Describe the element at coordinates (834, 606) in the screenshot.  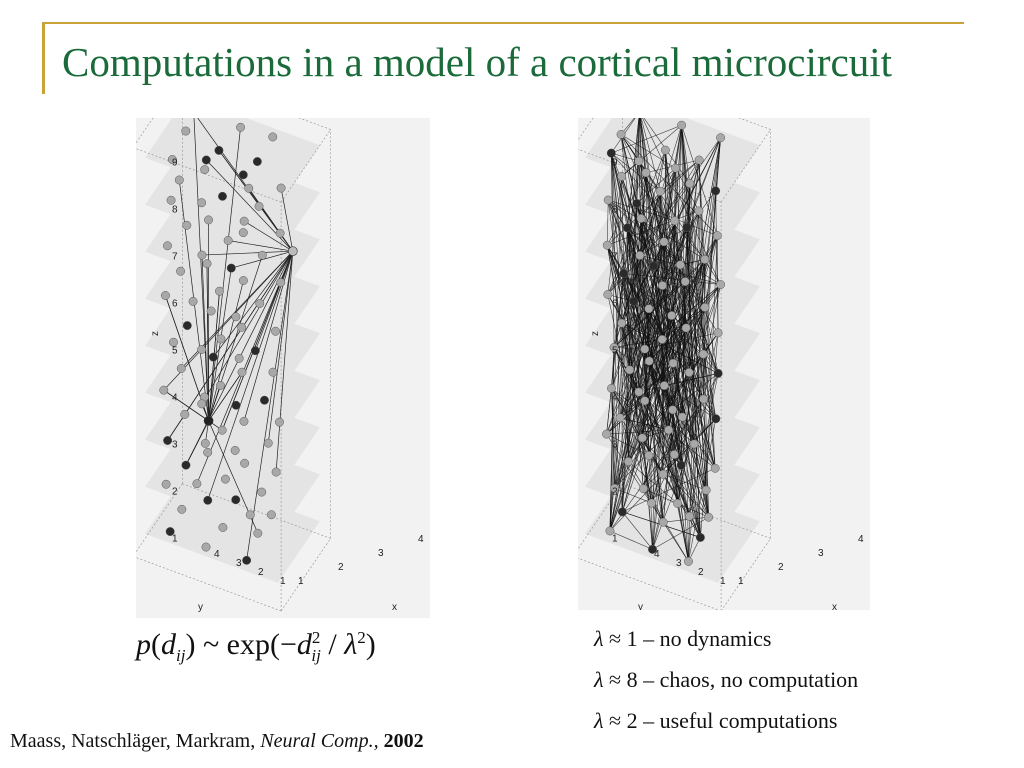
I see `x-axis-label: x` at that location.